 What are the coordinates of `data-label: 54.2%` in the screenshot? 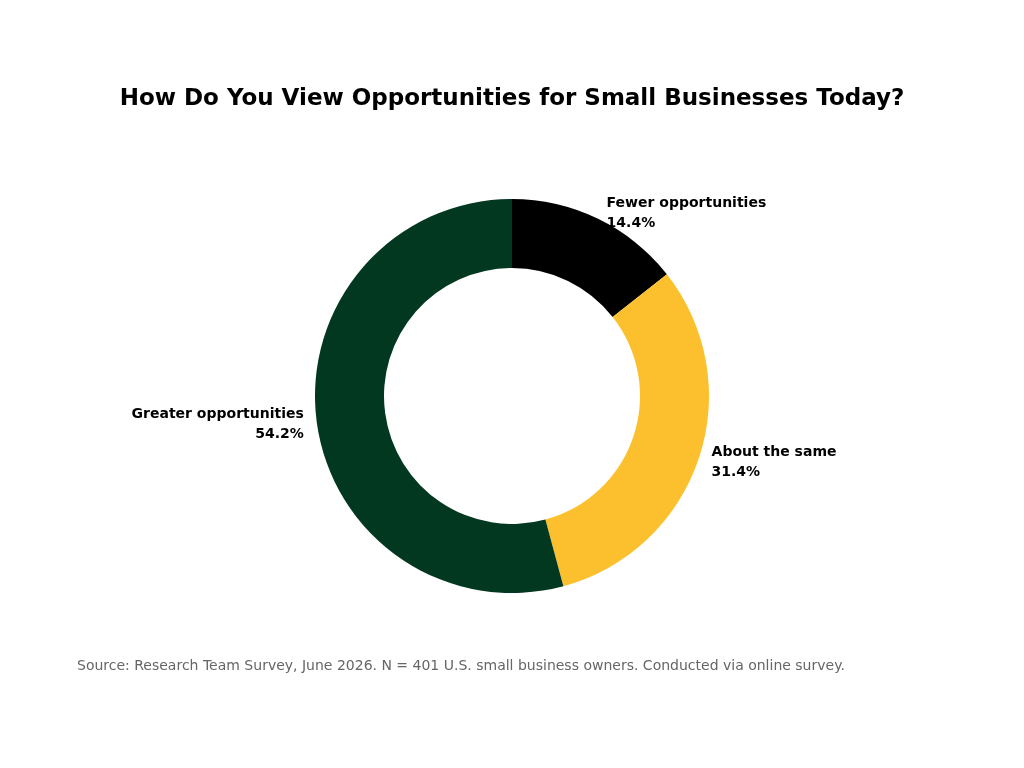 It's located at (279, 432).